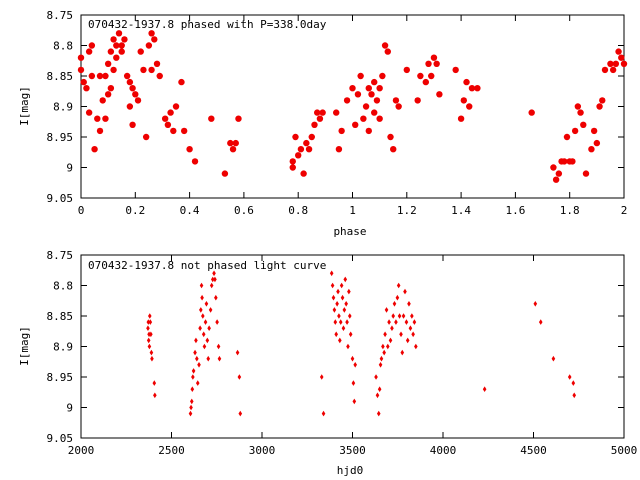  Describe the element at coordinates (190, 210) in the screenshot. I see `x-tick-label: 0.4` at that location.